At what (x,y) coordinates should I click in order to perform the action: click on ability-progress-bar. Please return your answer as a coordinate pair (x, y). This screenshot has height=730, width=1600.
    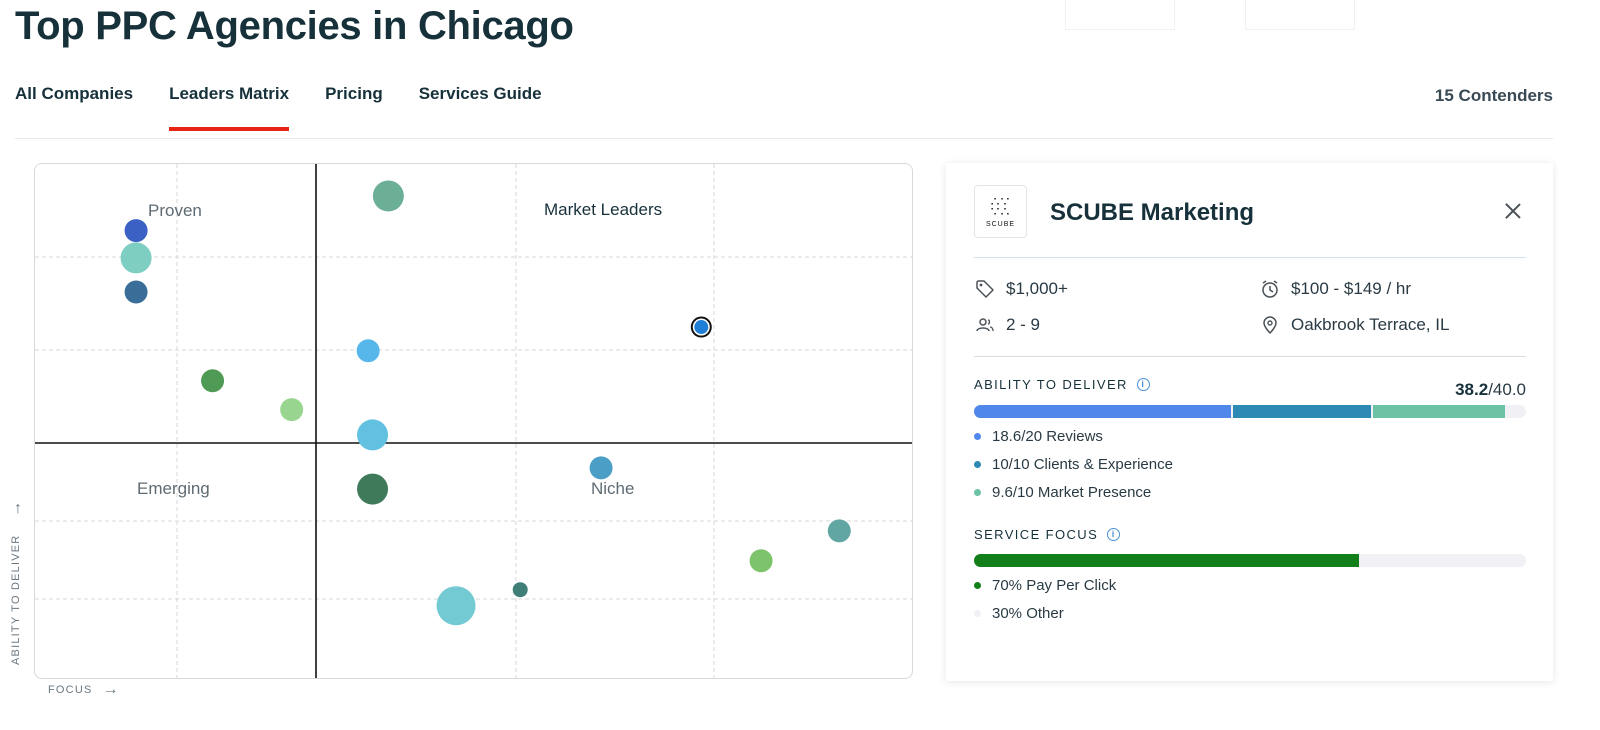
    Looking at the image, I should click on (1250, 411).